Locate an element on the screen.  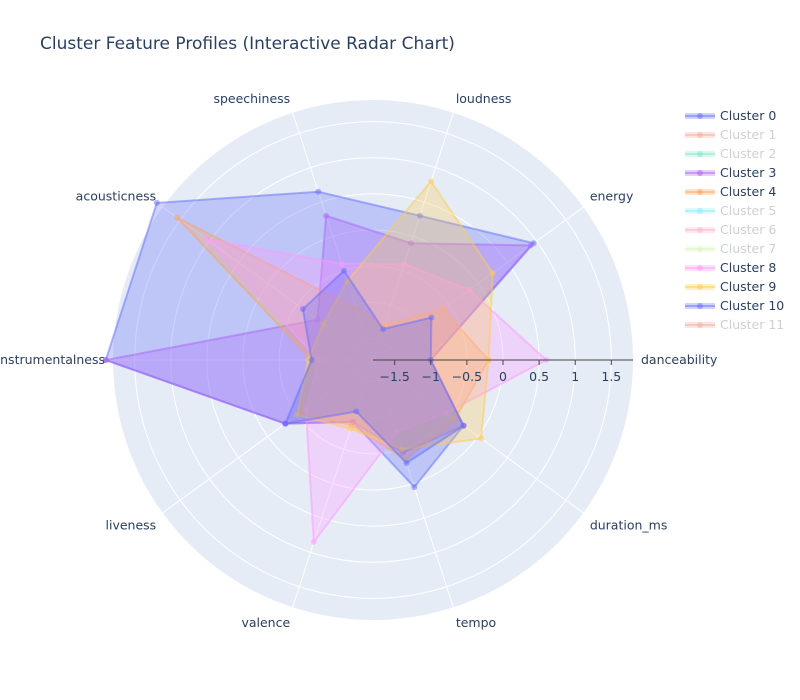
legend-item-cluster-8: Cluster 8 is located at coordinates (734, 267).